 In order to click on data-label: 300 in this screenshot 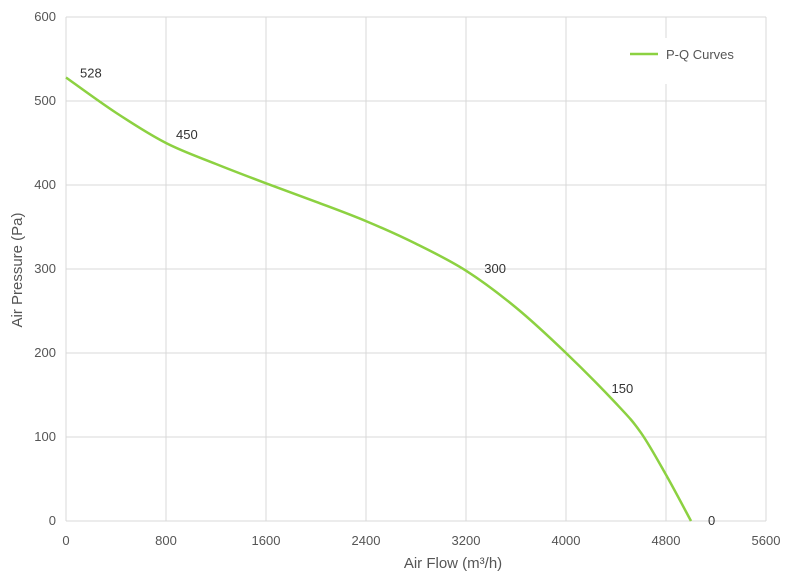, I will do `click(495, 268)`.